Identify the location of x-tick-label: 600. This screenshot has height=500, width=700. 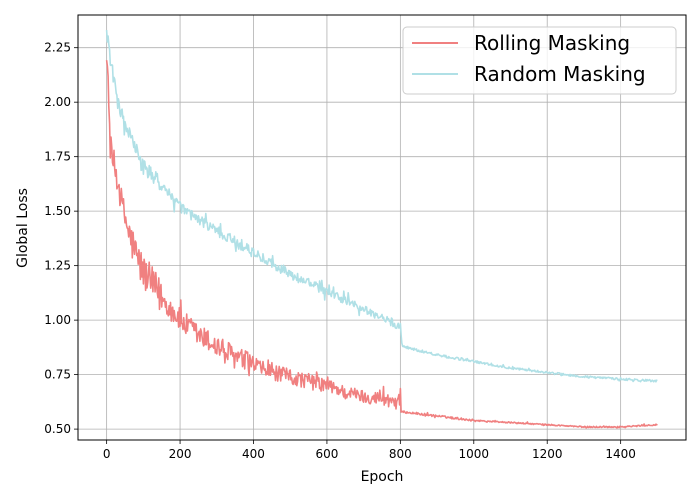
(326, 454).